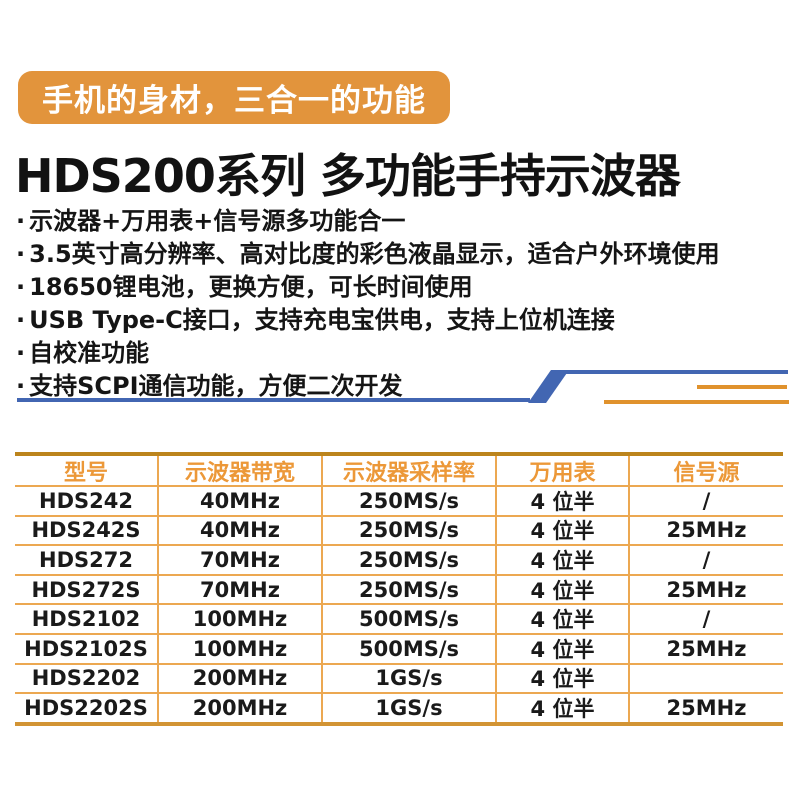  What do you see at coordinates (251, 287) in the screenshot?
I see `feature-text: 18650锂电池，更换方便，可长时间使用` at bounding box center [251, 287].